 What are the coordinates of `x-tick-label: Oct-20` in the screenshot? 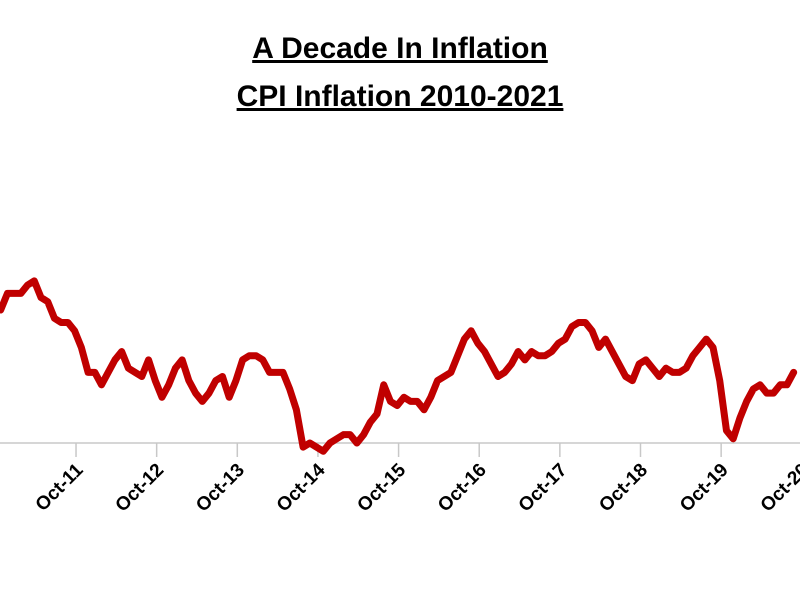 It's located at (778, 488).